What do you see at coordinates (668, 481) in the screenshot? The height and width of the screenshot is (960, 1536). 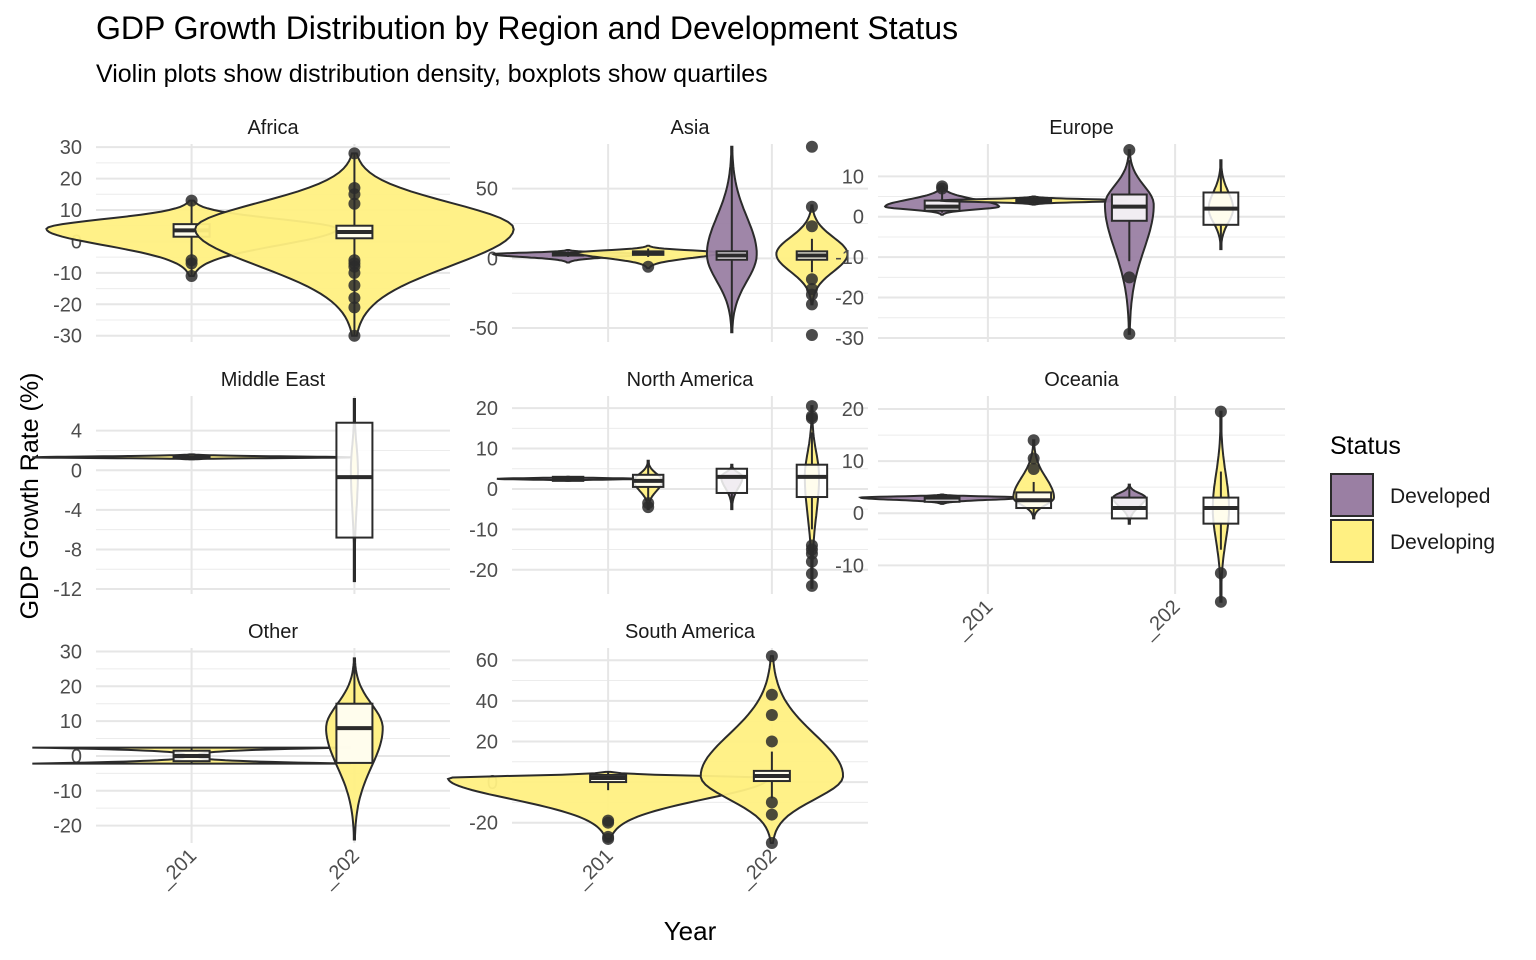 I see `facet-north-america: North America -20 -10 0 10 20` at bounding box center [668, 481].